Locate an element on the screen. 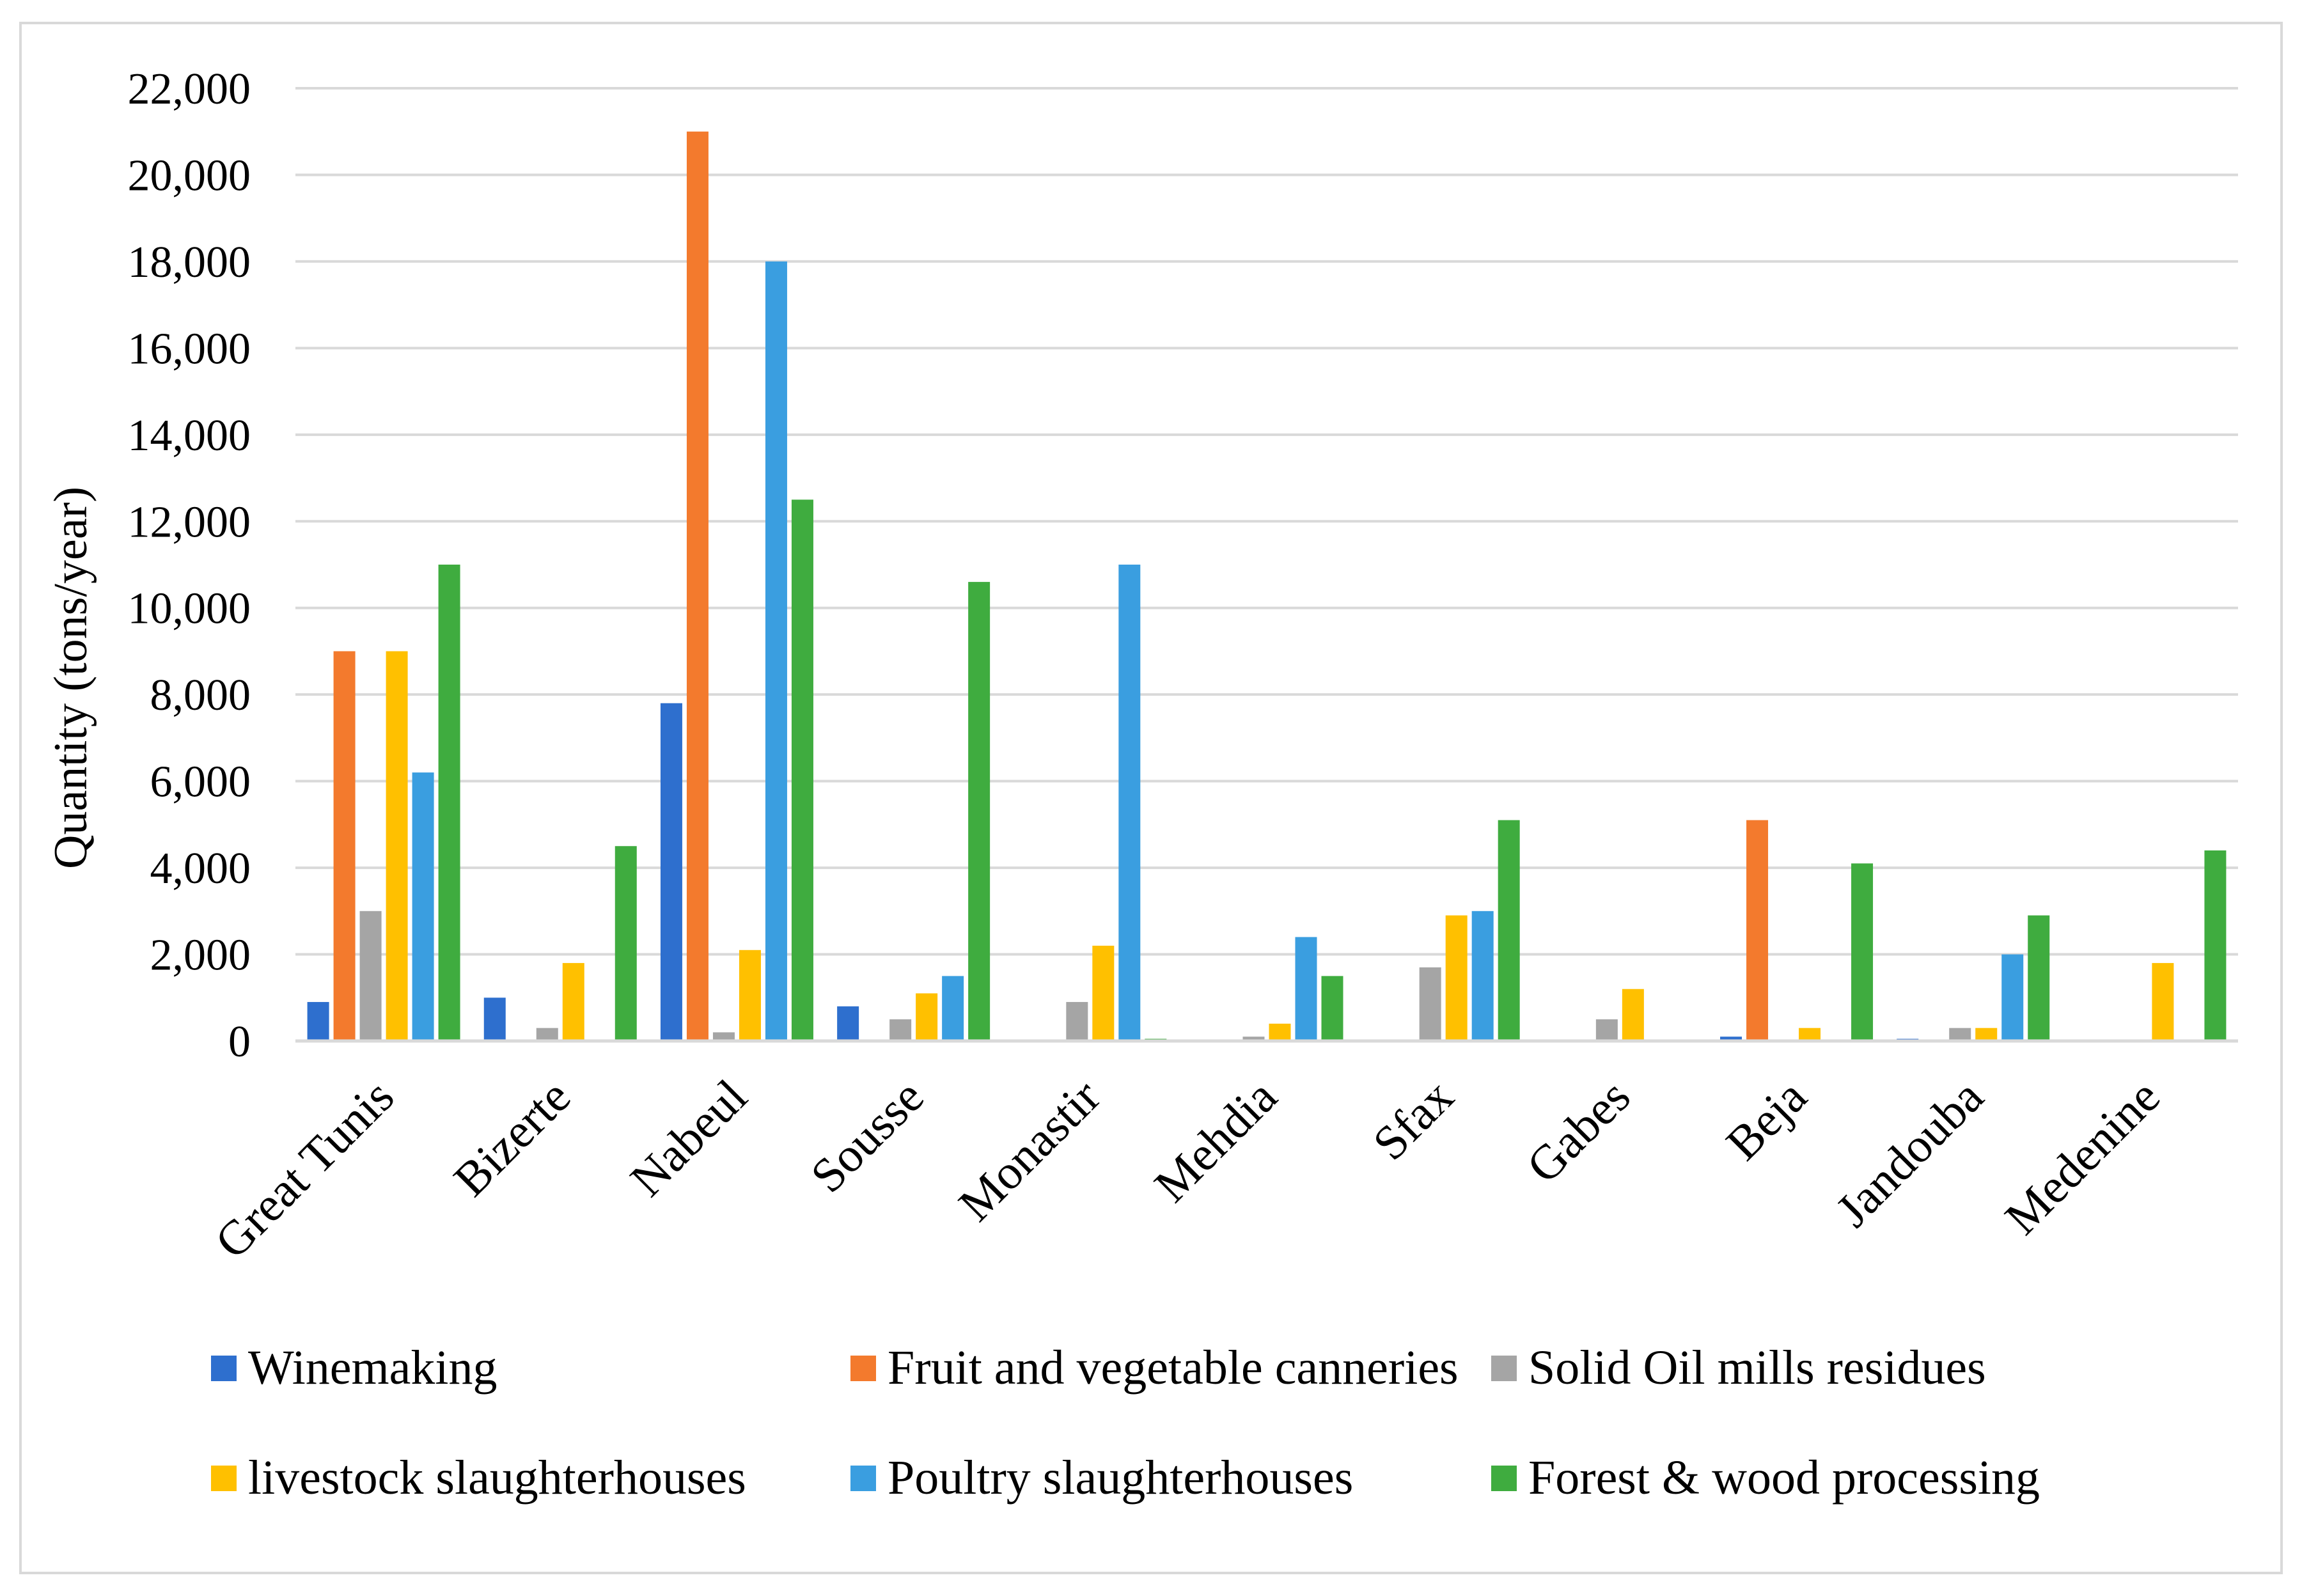 Image resolution: width=2302 pixels, height=1596 pixels. y-tick-label: 10,000 is located at coordinates (190, 609).